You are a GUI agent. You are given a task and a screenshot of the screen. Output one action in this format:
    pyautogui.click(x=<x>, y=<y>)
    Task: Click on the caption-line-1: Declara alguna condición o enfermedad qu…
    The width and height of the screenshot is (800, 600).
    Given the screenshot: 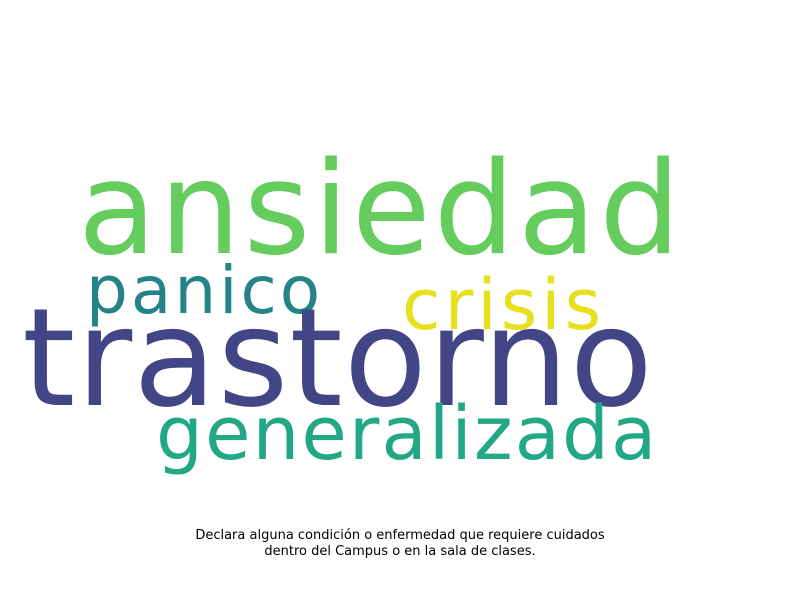 What is the action you would take?
    pyautogui.click(x=400, y=535)
    